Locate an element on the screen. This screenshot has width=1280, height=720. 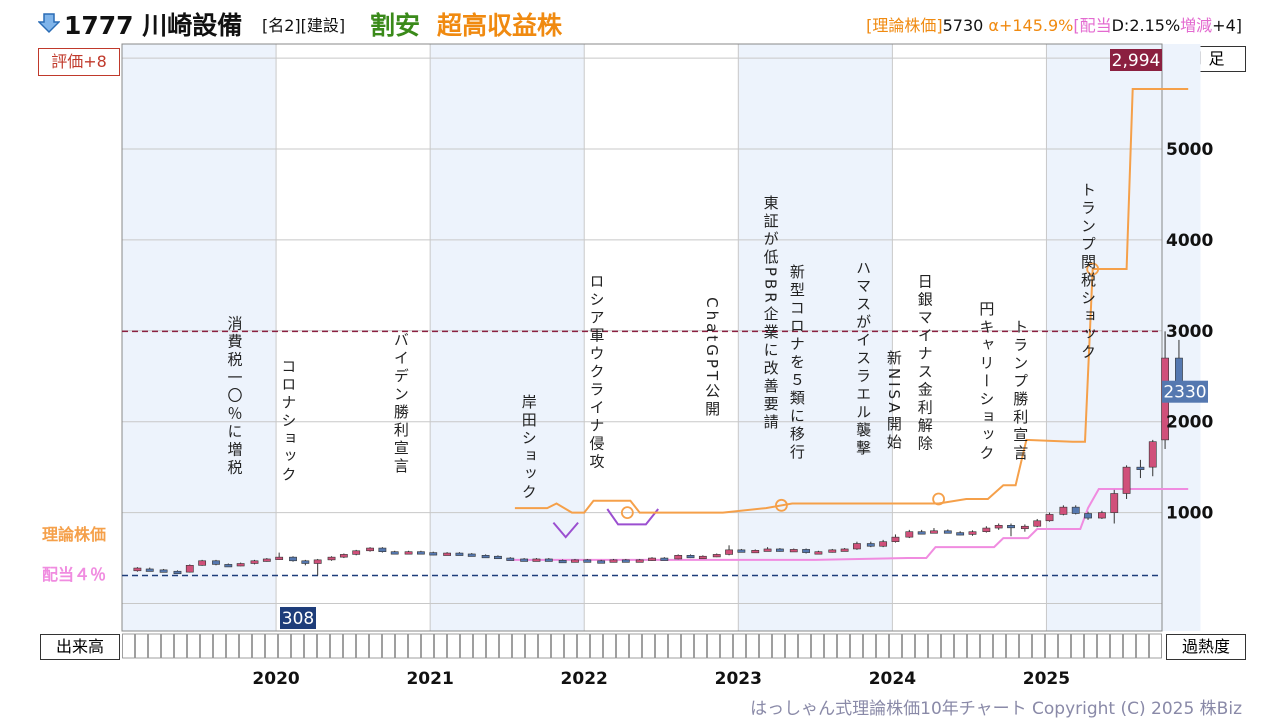
overheat-label: 過熱度 is located at coordinates (1206, 647).